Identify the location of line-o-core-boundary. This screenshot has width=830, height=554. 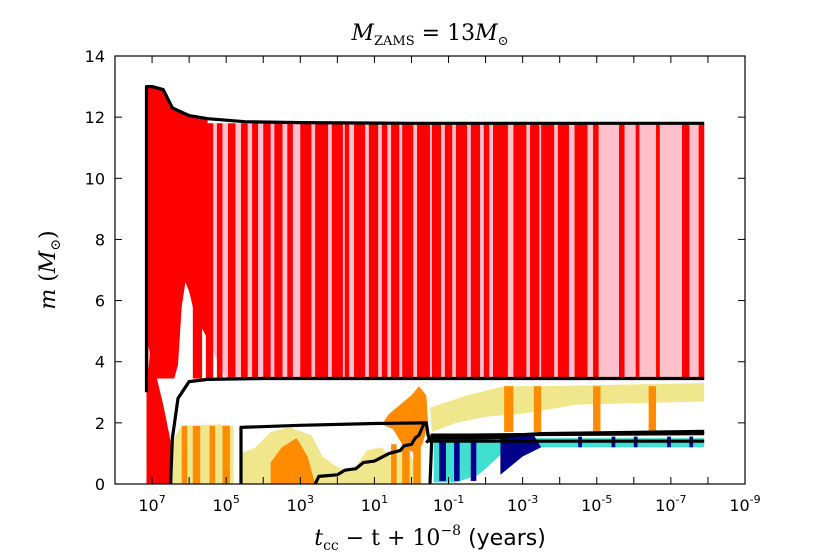
(332, 452).